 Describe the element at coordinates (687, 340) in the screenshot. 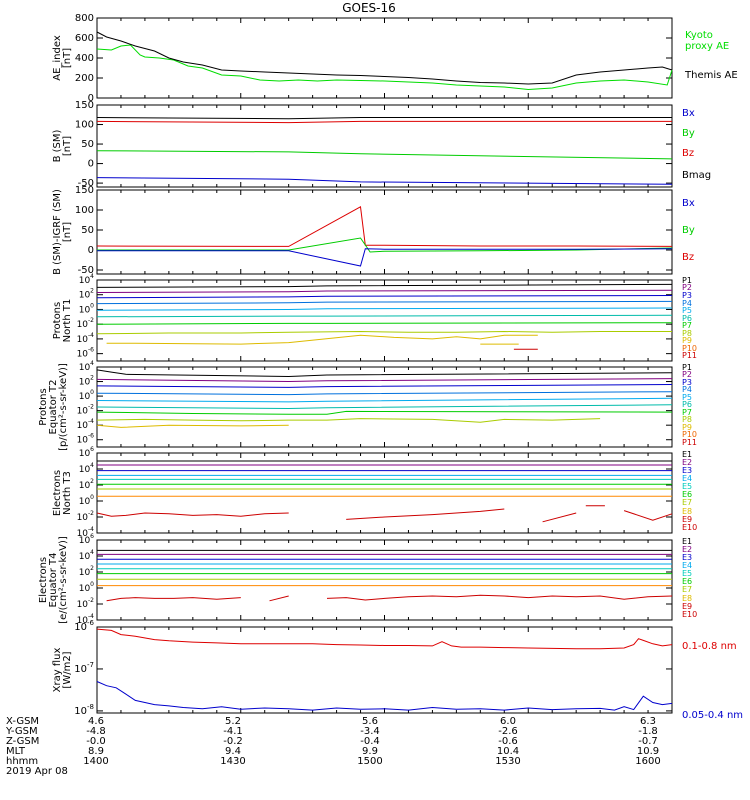

I see `legend-label: P9` at that location.